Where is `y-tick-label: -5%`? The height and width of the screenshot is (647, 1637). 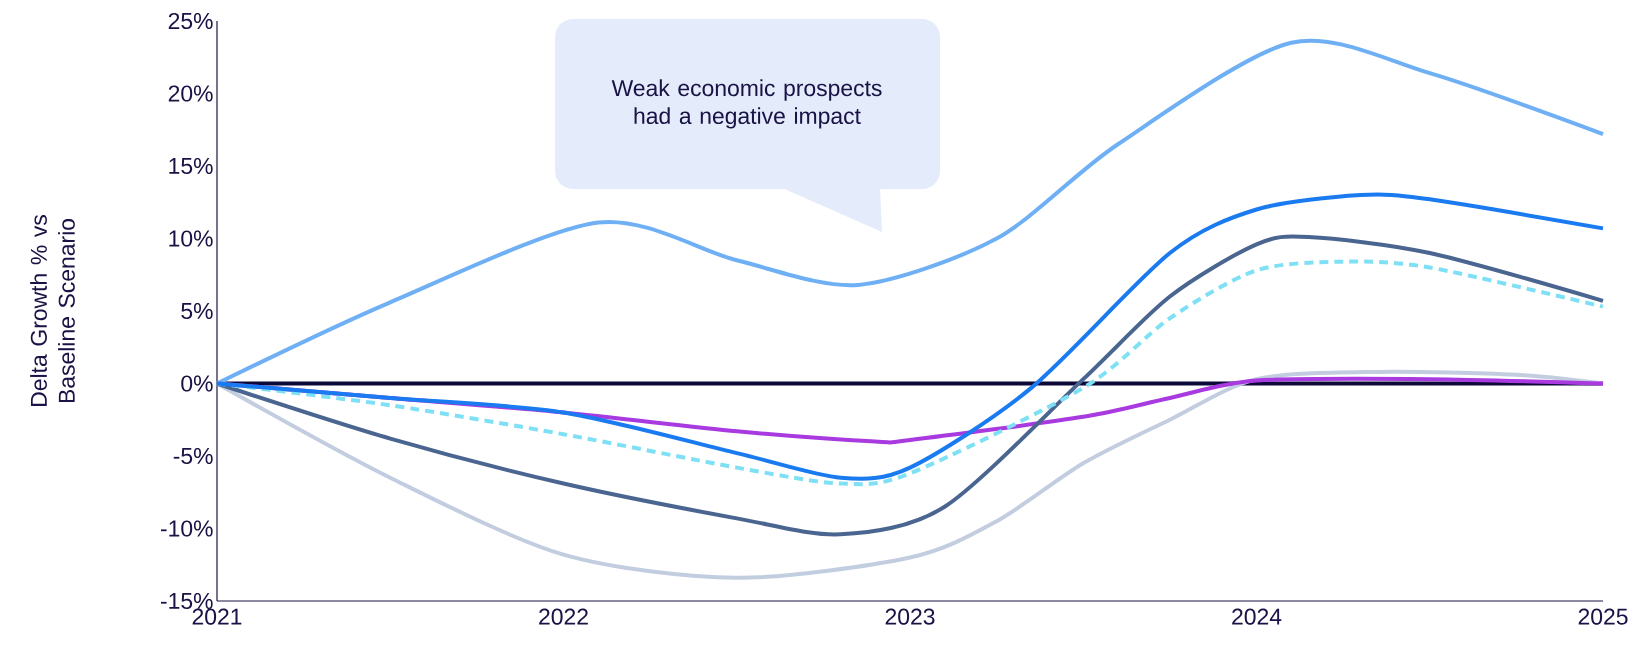
y-tick-label: -5% is located at coordinates (193, 456).